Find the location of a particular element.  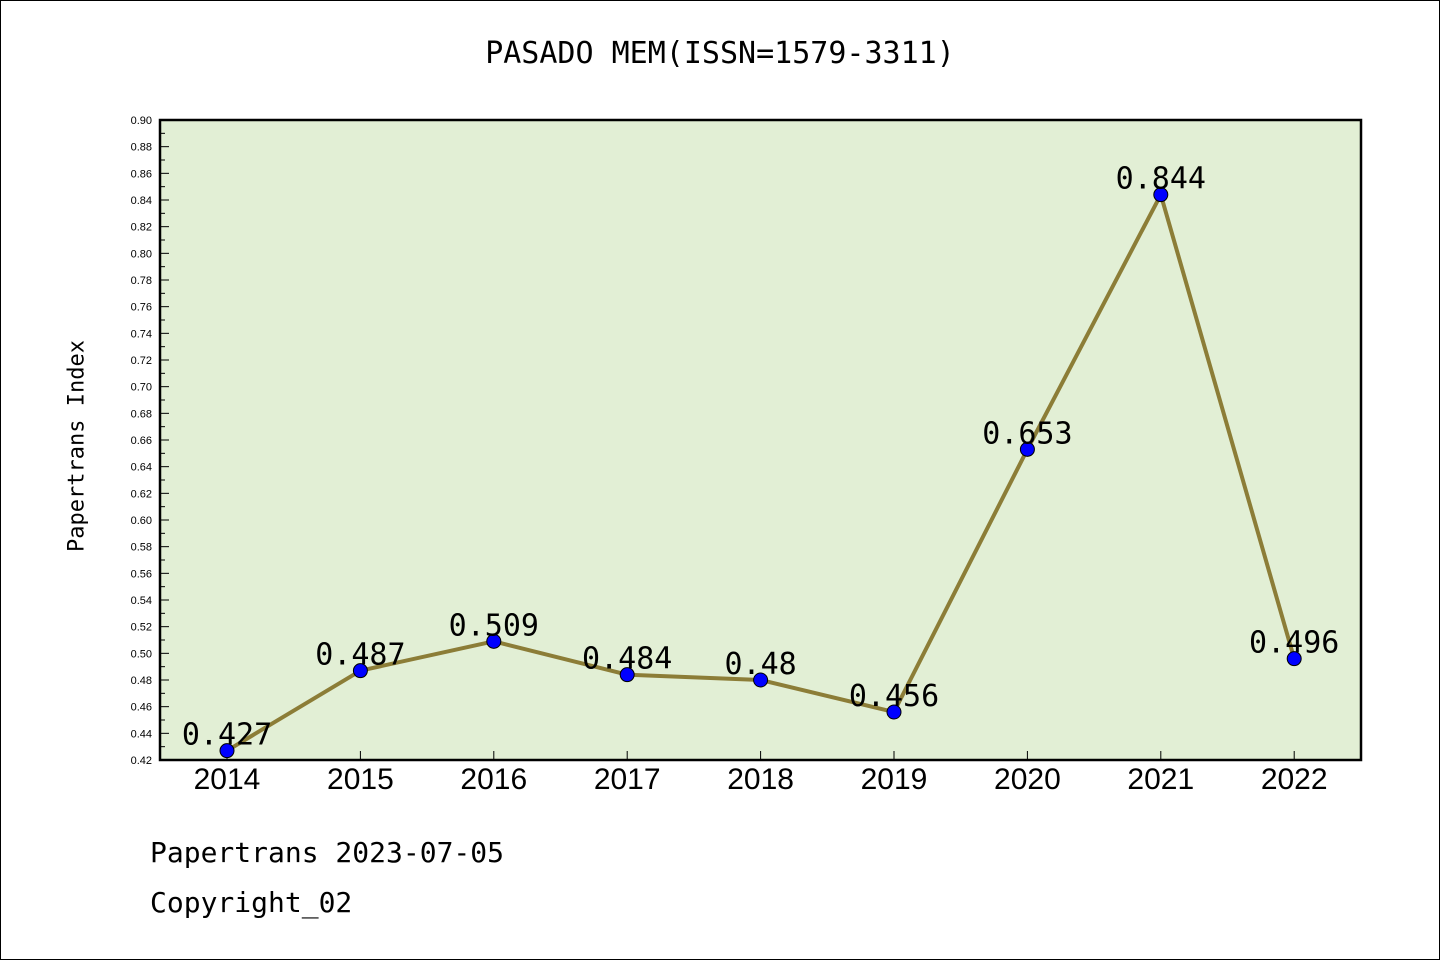

y-tick-label: 0.88 is located at coordinates (141, 148).